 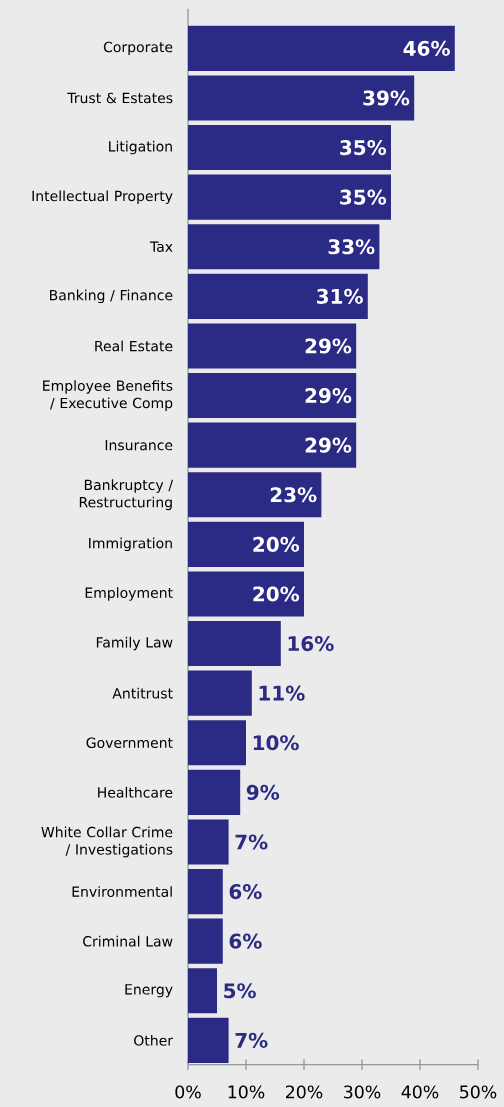 What do you see at coordinates (426, 48) in the screenshot?
I see `data-label: 46%` at bounding box center [426, 48].